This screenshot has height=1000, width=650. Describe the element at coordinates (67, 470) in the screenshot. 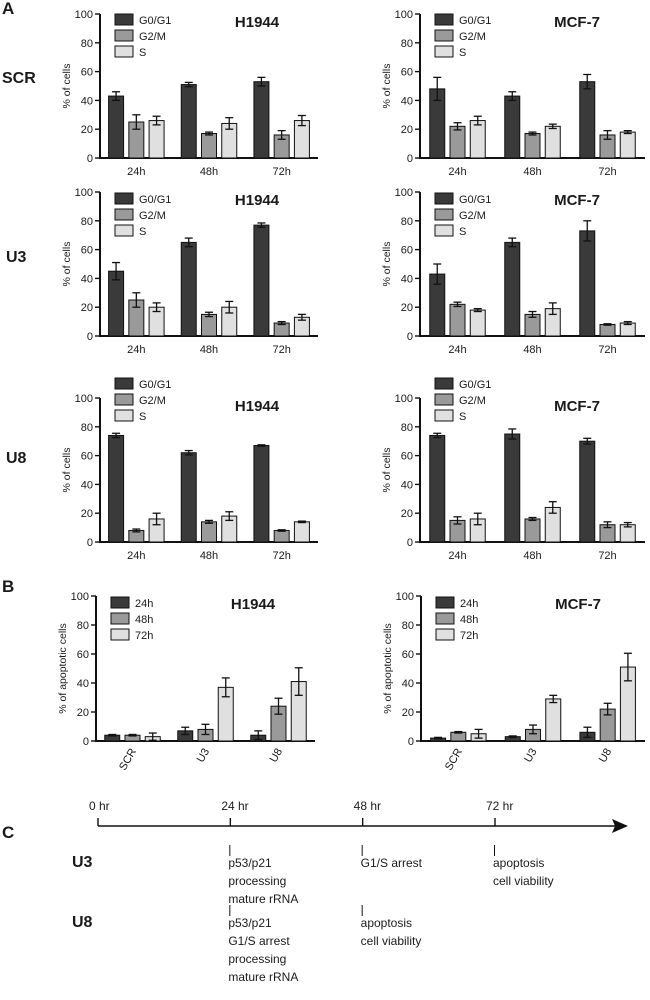

I see `y-axis-title: % of cells` at that location.